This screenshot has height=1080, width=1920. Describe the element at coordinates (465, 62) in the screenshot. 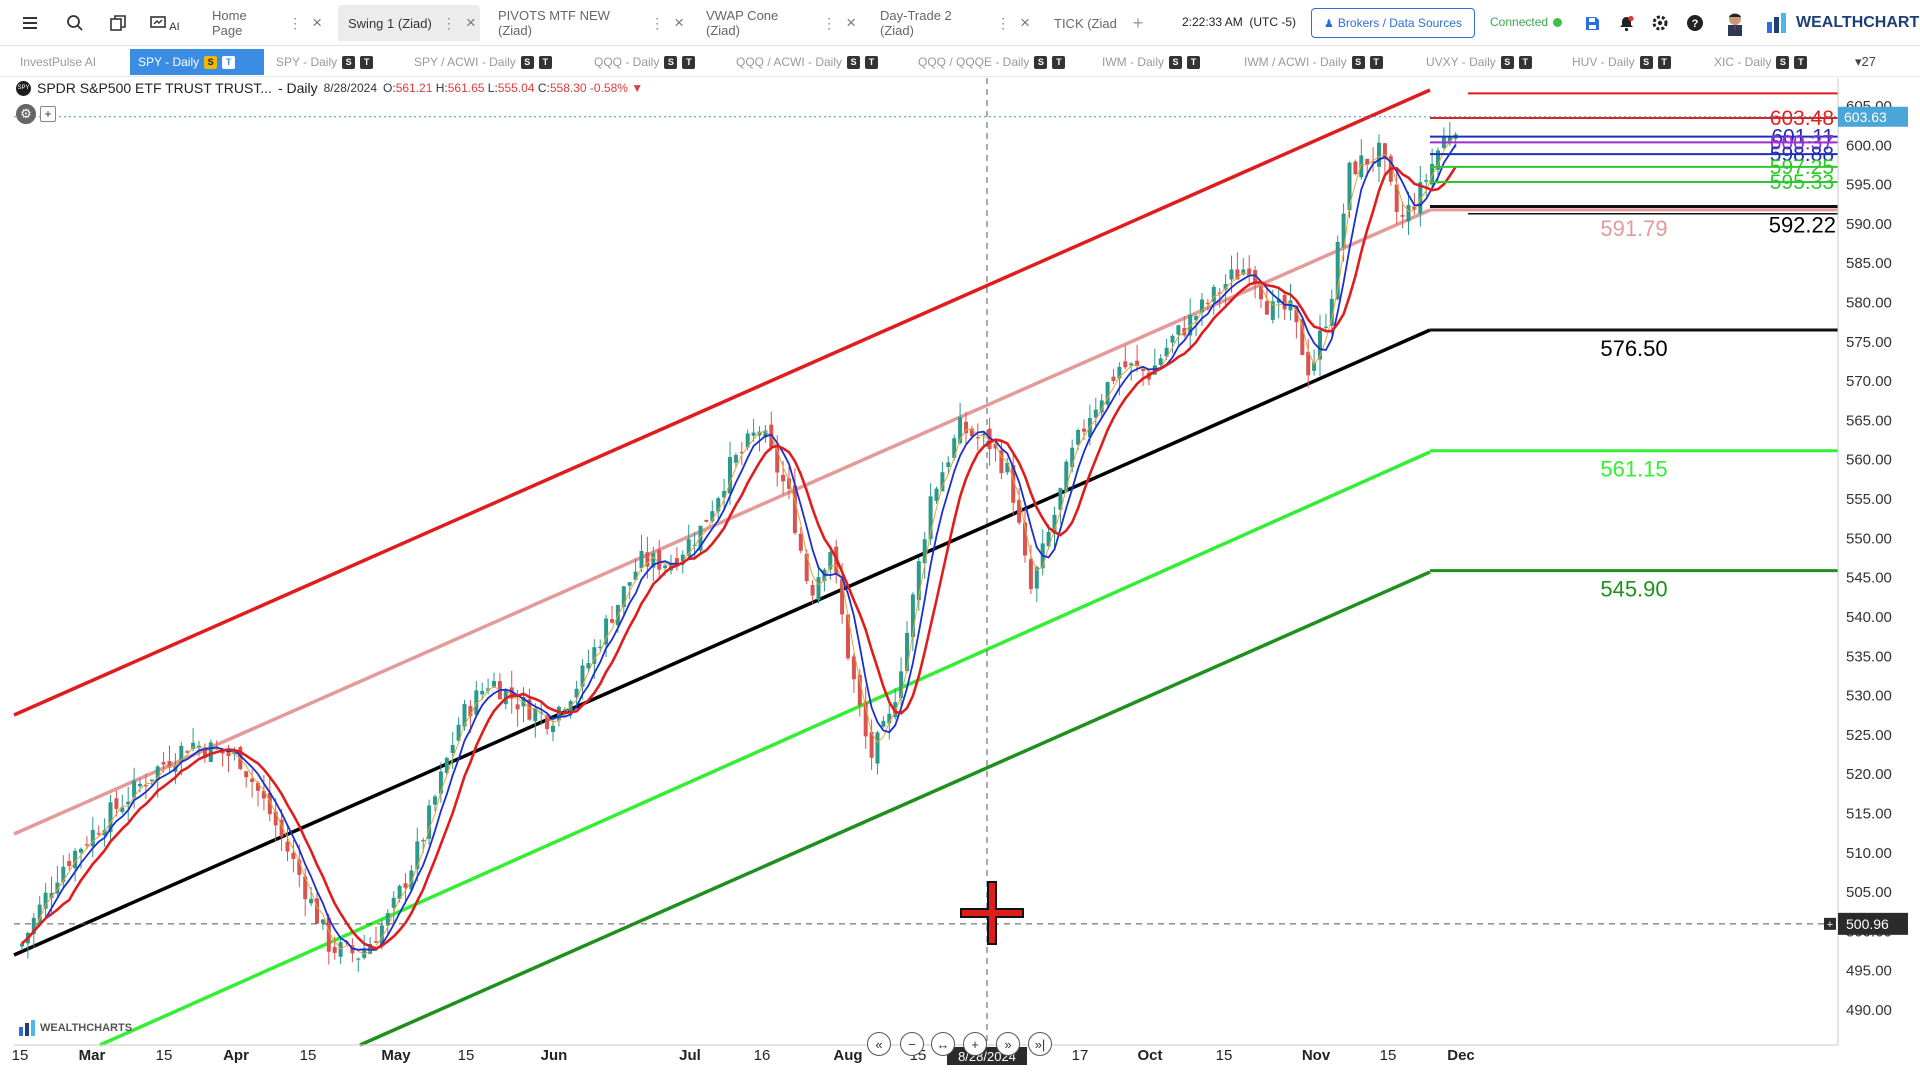

I see `chart-tab-label: SPY / ACWI - Daily` at that location.